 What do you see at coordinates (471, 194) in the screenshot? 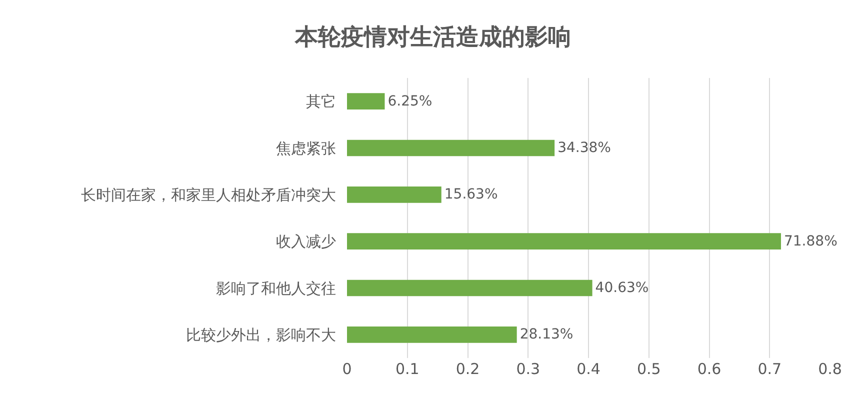
I see `data-label: 15.63%` at bounding box center [471, 194].